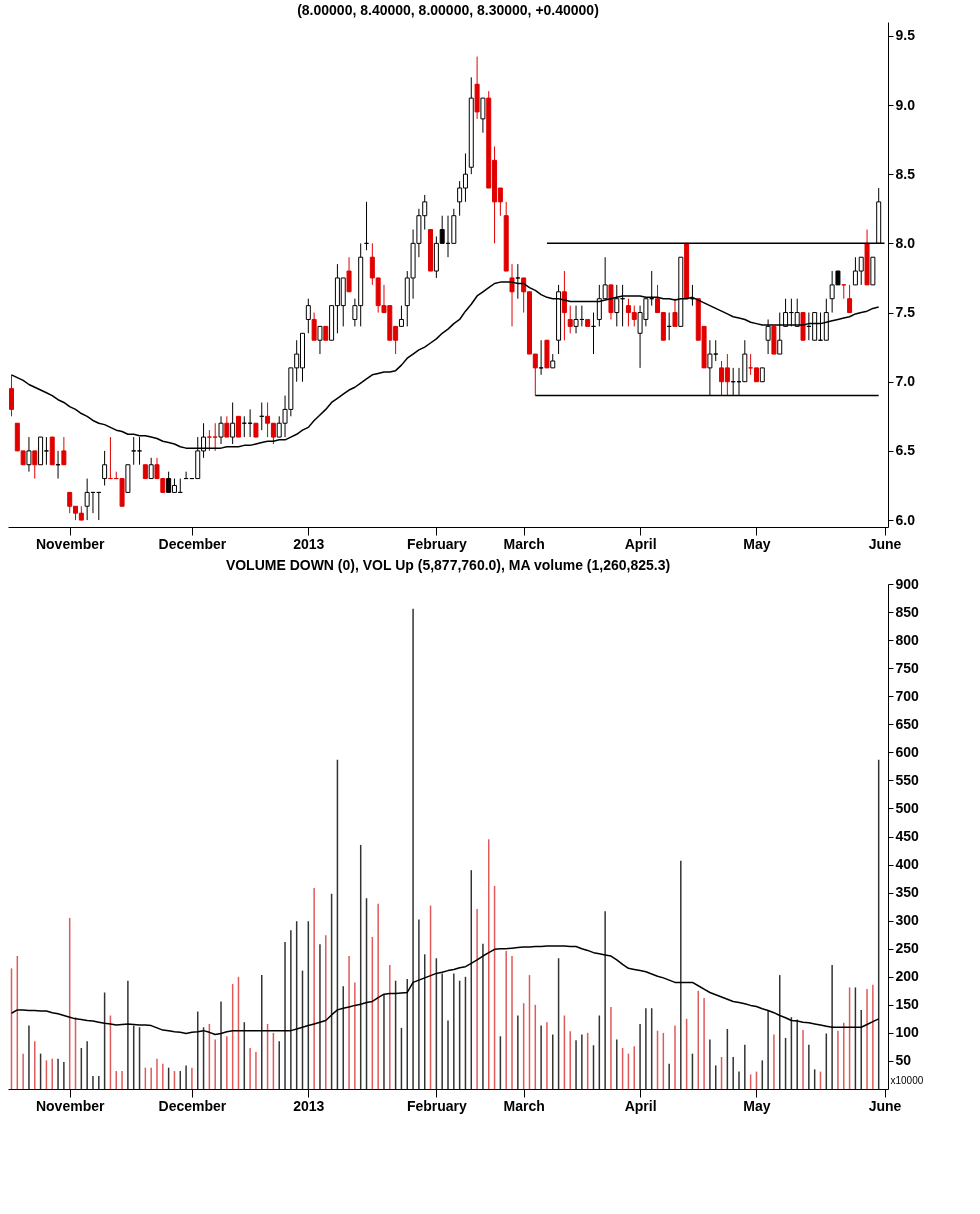  I want to click on chart-title: (8.00000, 8.40000, 8.00000, 8.30000, +0.40000), so click(448, 10).